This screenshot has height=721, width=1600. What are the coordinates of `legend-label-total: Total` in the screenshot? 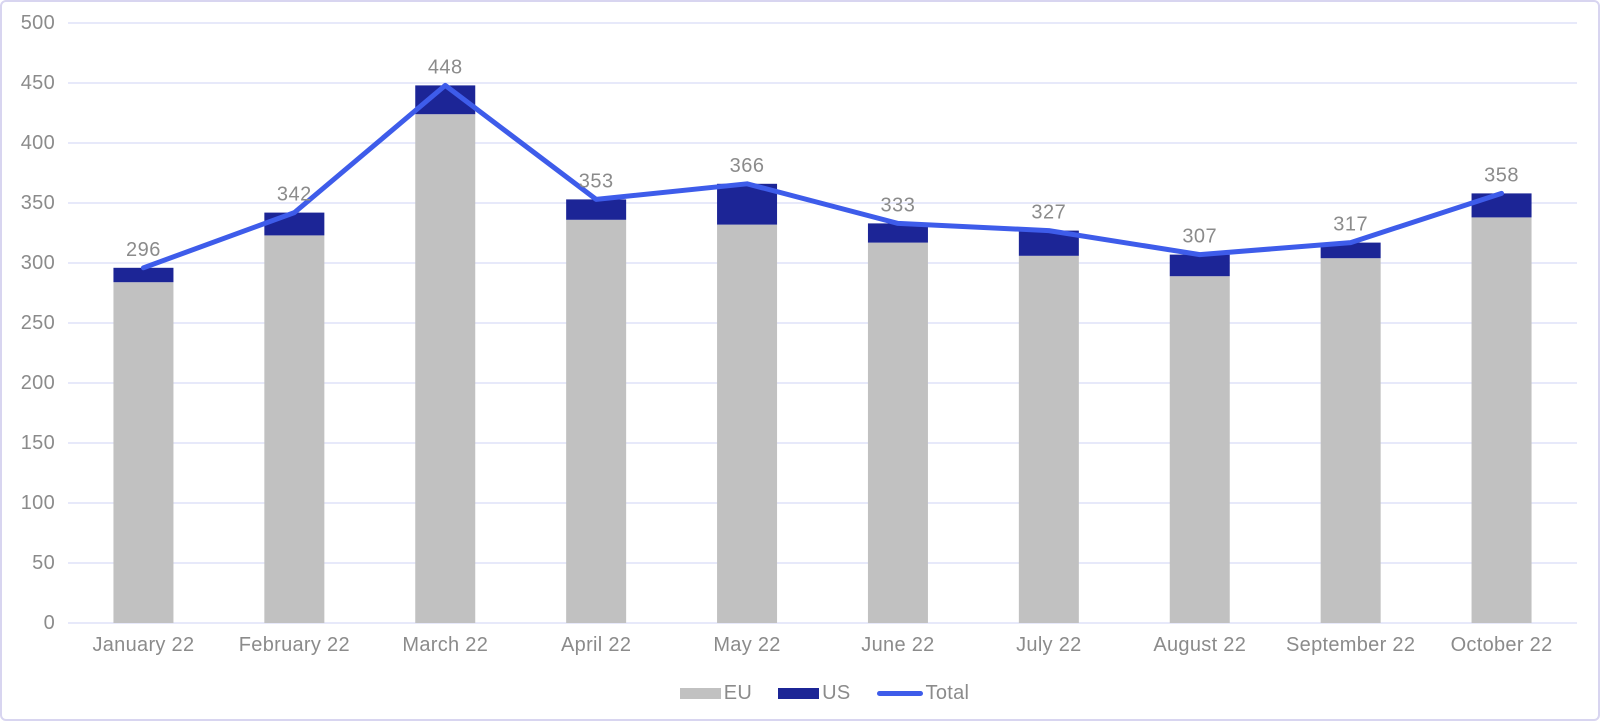 It's located at (947, 693).